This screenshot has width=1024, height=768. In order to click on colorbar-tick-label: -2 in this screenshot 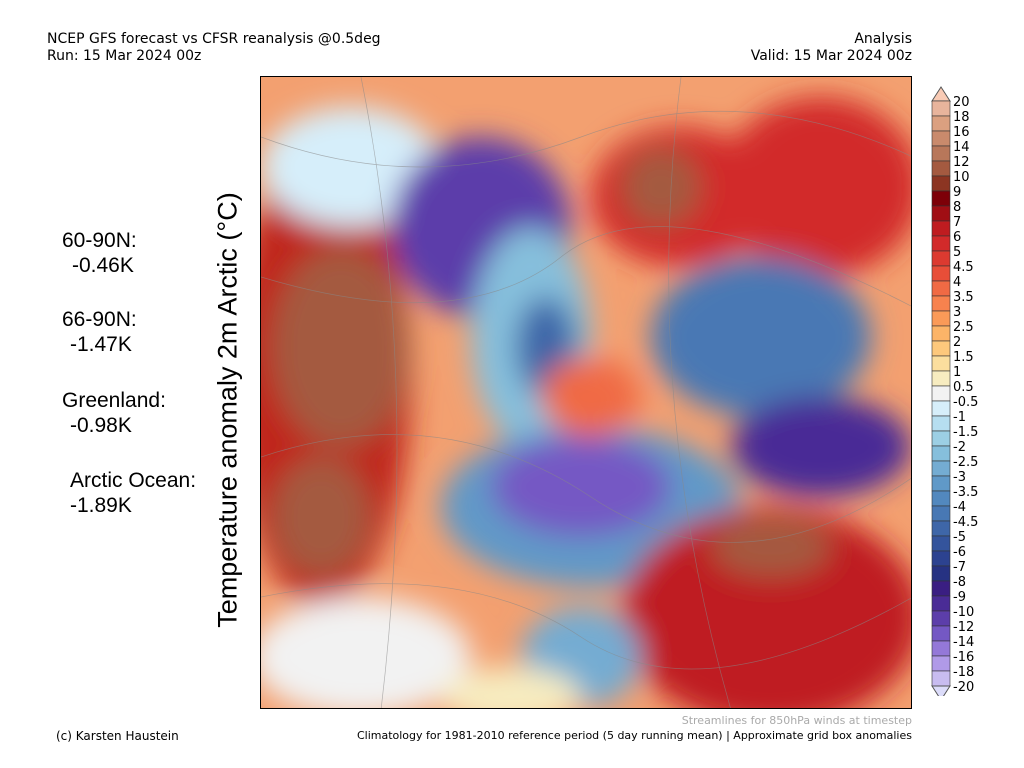, I will do `click(959, 447)`.